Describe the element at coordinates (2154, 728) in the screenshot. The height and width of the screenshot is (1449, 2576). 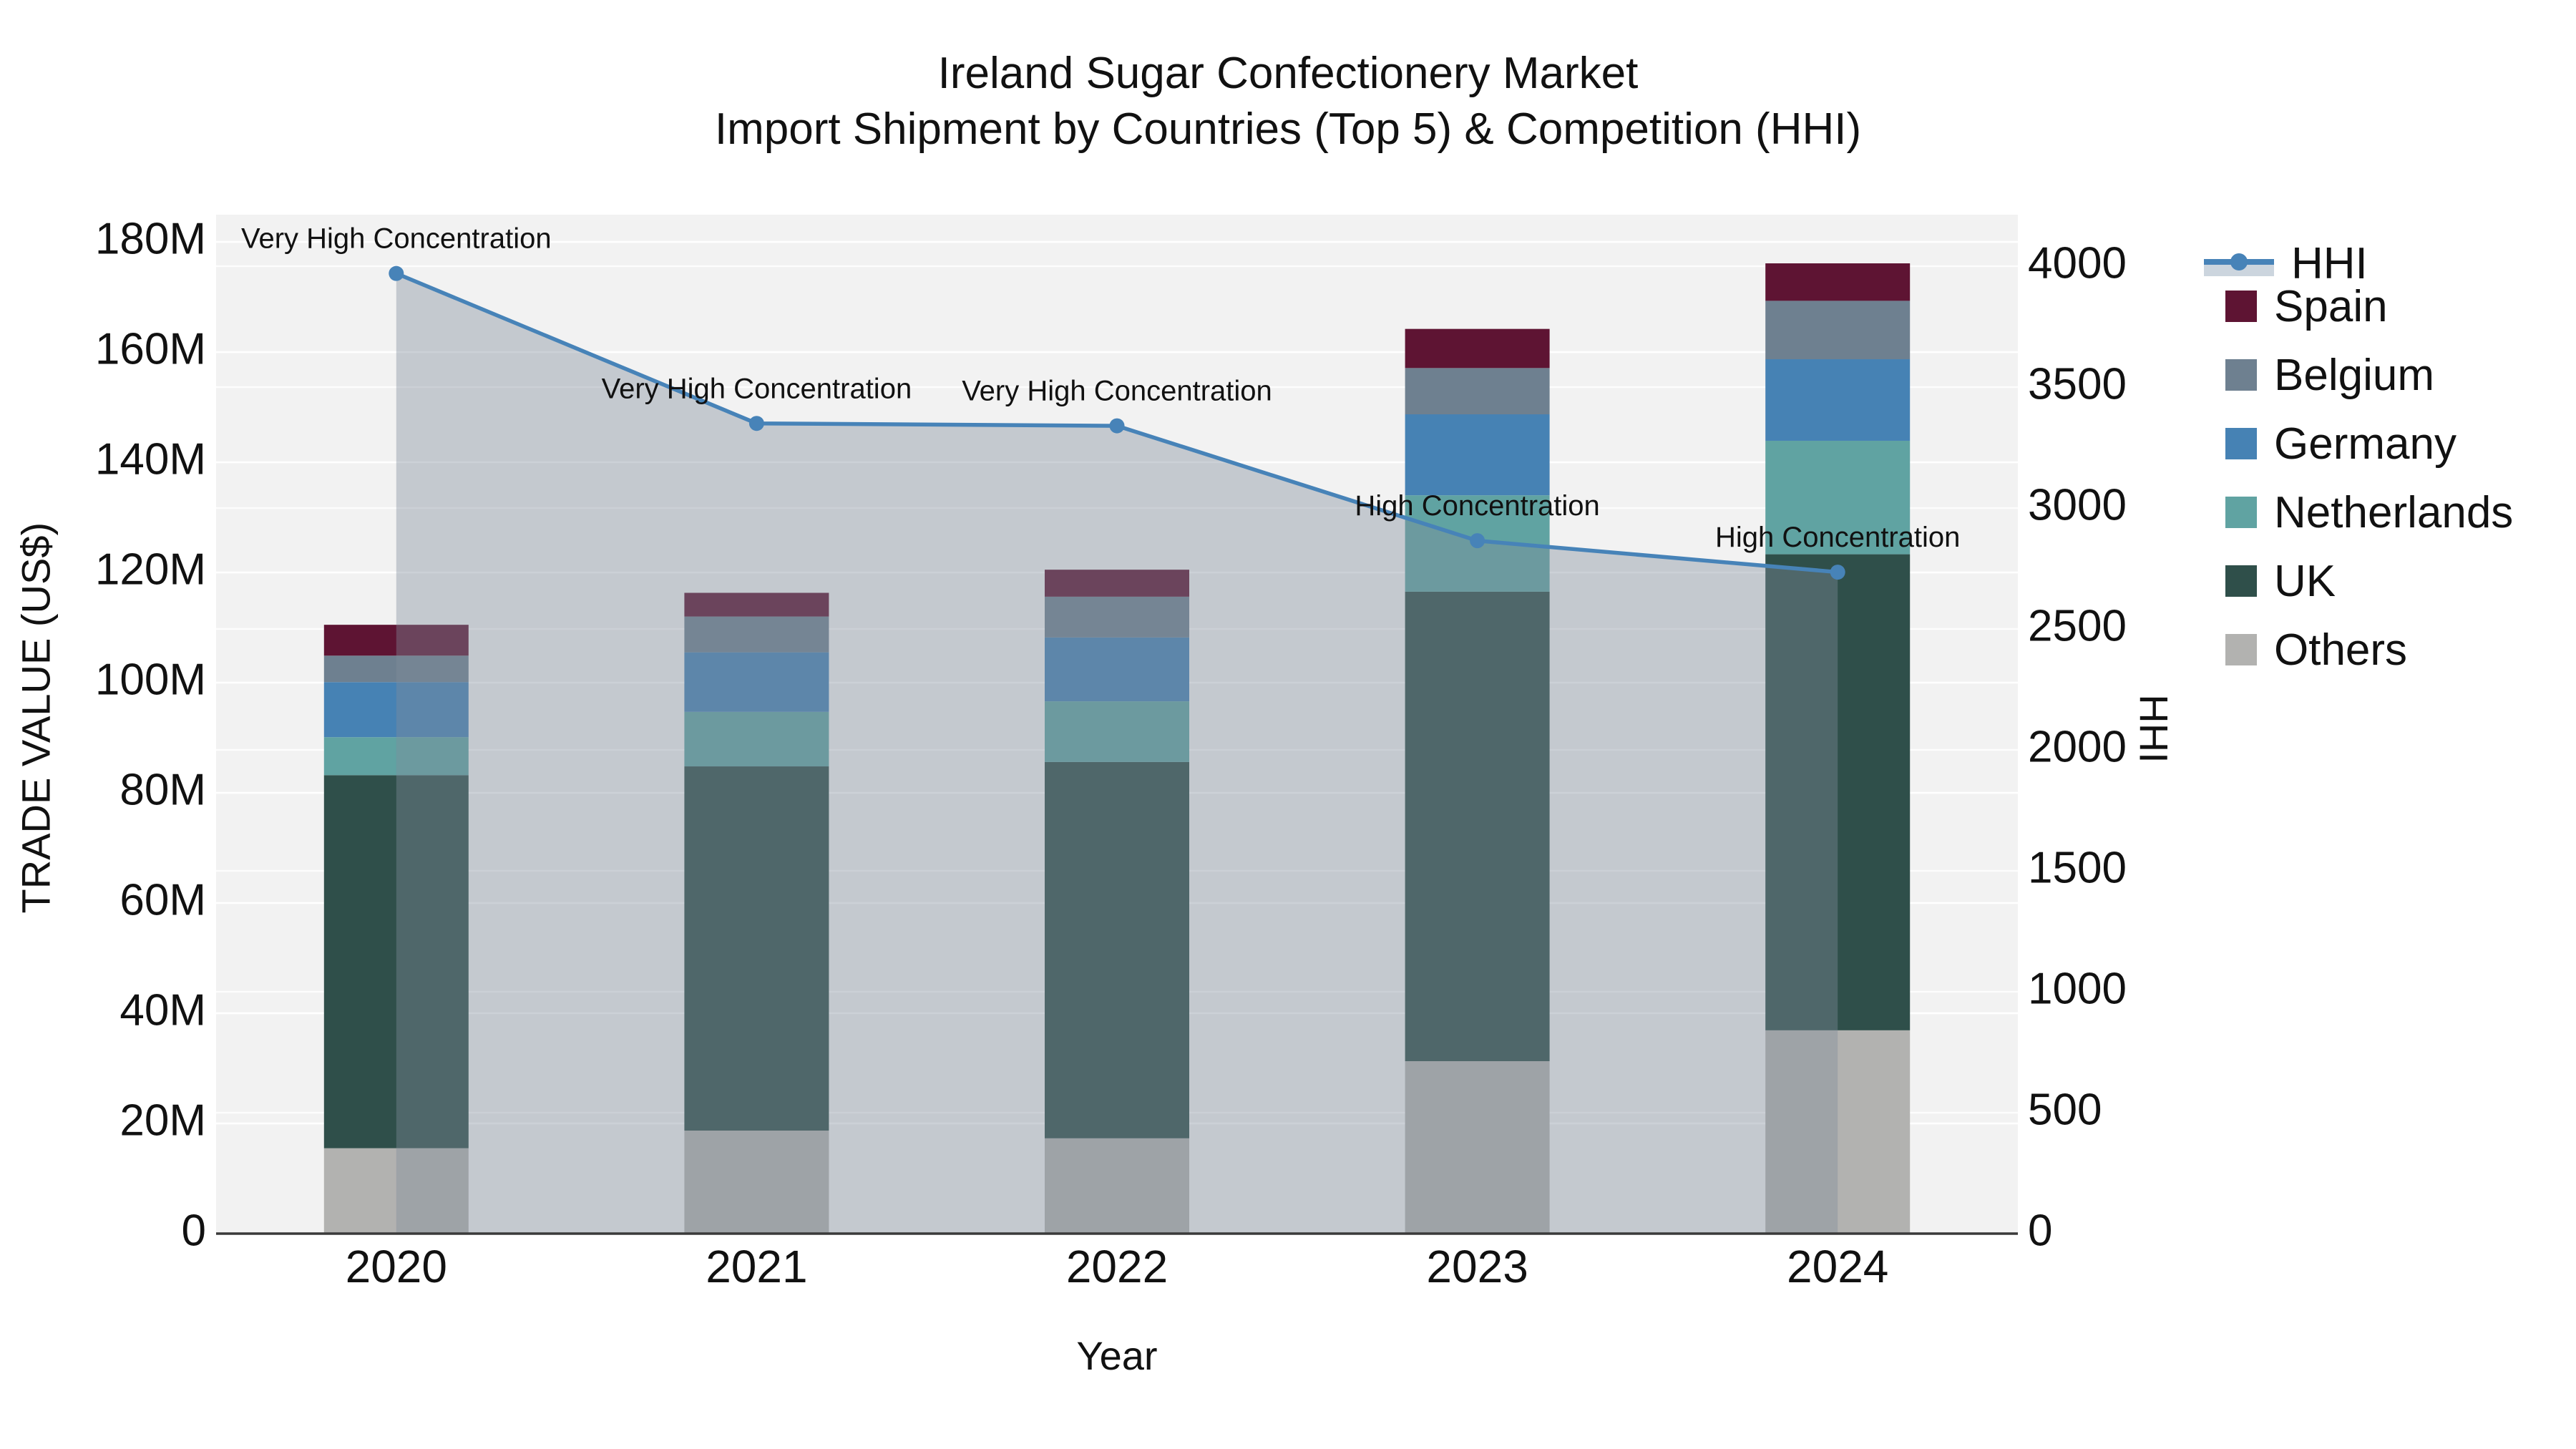
I see `y2-axis-title: HHI` at that location.